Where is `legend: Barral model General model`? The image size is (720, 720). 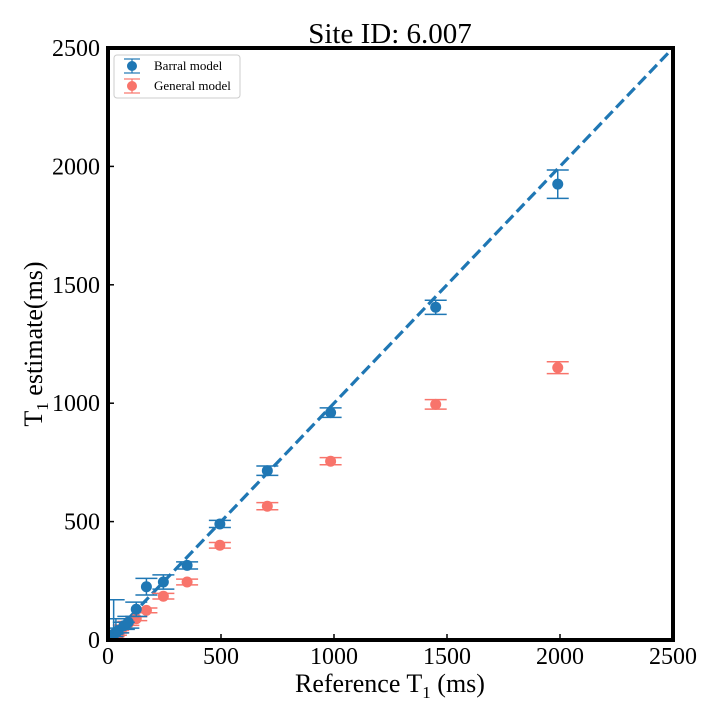
legend: Barral model General model is located at coordinates (177, 76).